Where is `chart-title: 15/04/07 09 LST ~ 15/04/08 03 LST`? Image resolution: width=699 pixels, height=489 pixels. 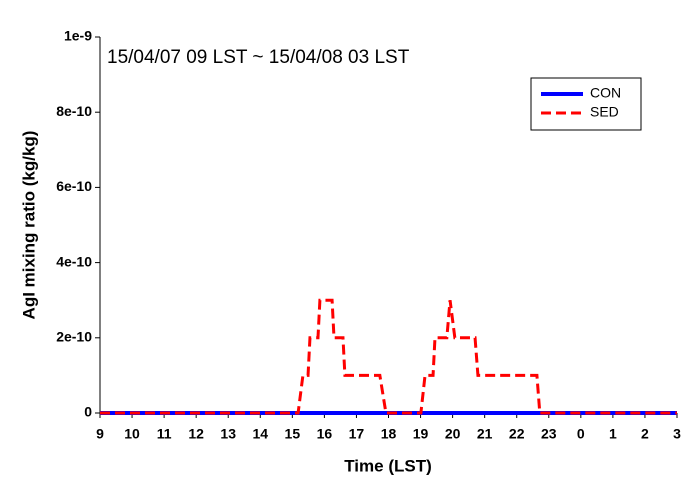
chart-title: 15/04/07 09 LST ~ 15/04/08 03 LST is located at coordinates (258, 57).